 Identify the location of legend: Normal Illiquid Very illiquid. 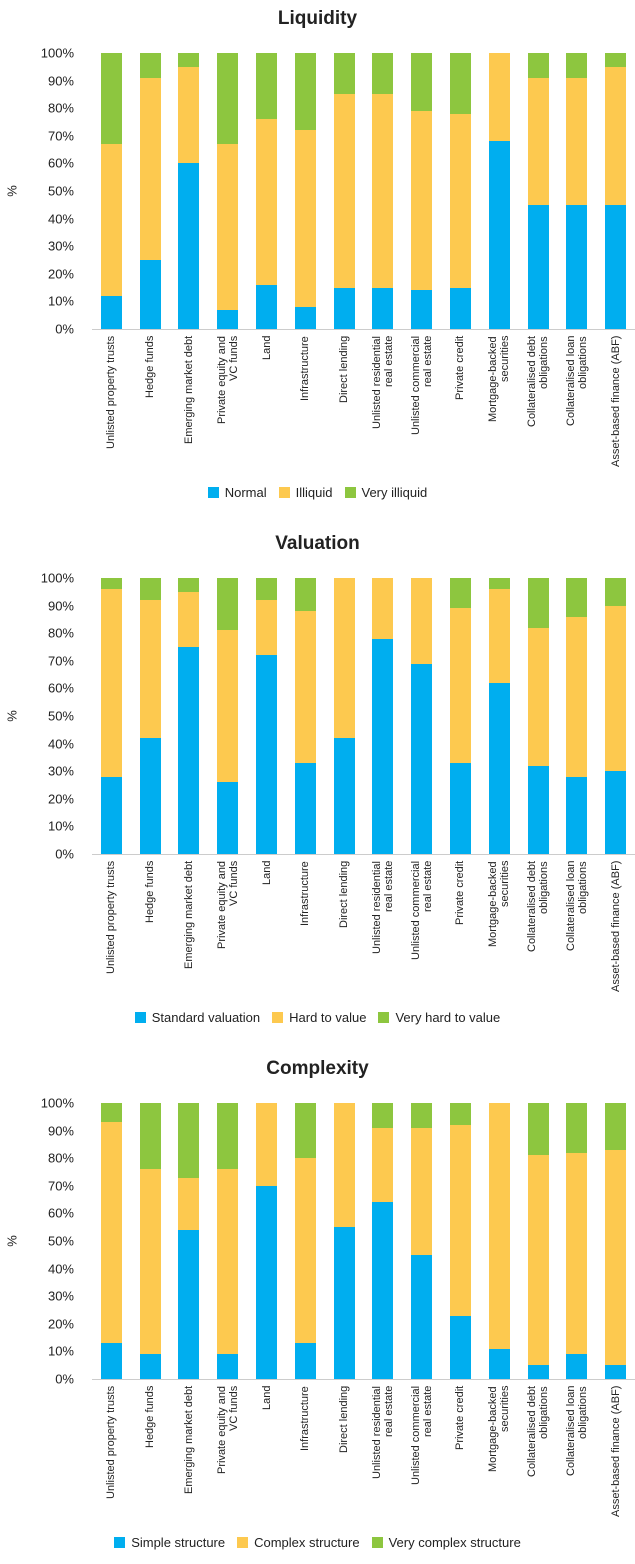
(317, 492).